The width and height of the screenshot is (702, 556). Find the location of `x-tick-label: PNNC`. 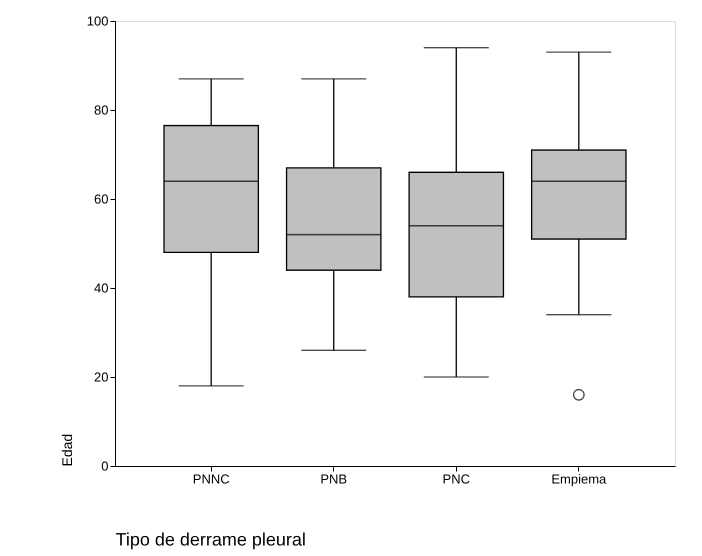

x-tick-label: PNNC is located at coordinates (211, 479).